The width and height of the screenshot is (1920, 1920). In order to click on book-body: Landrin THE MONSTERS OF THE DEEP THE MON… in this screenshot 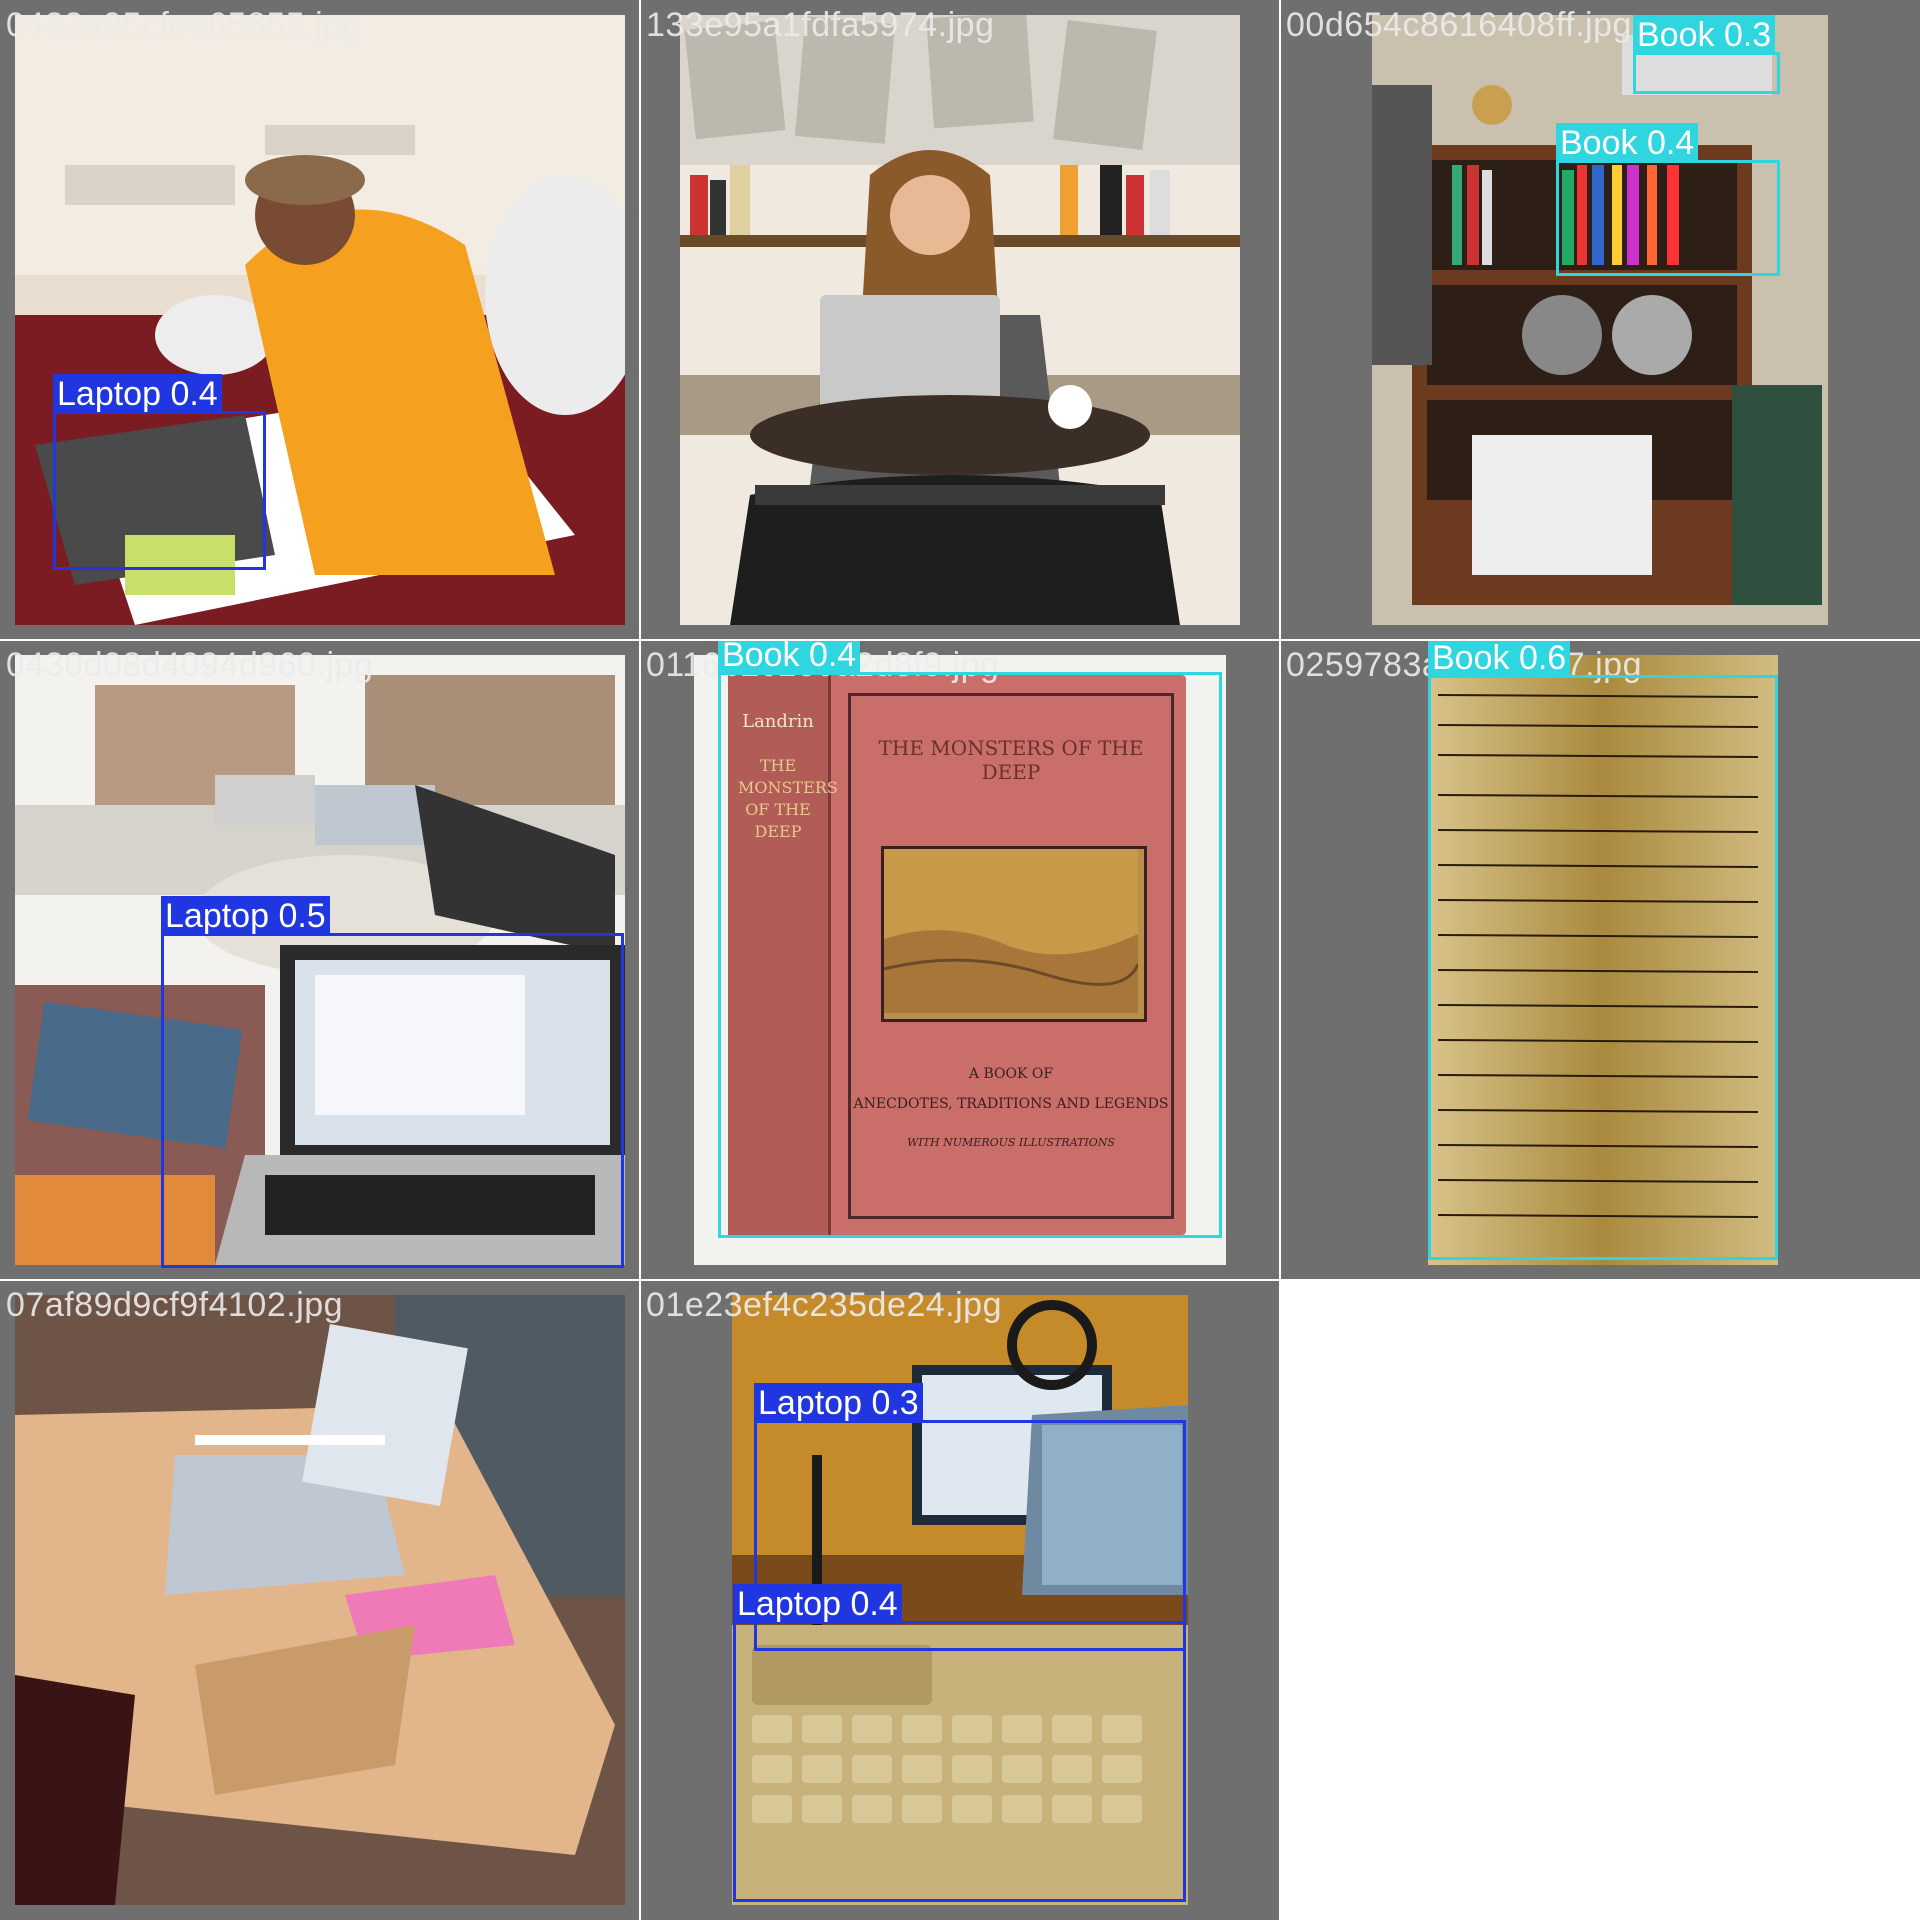, I will do `click(957, 955)`.